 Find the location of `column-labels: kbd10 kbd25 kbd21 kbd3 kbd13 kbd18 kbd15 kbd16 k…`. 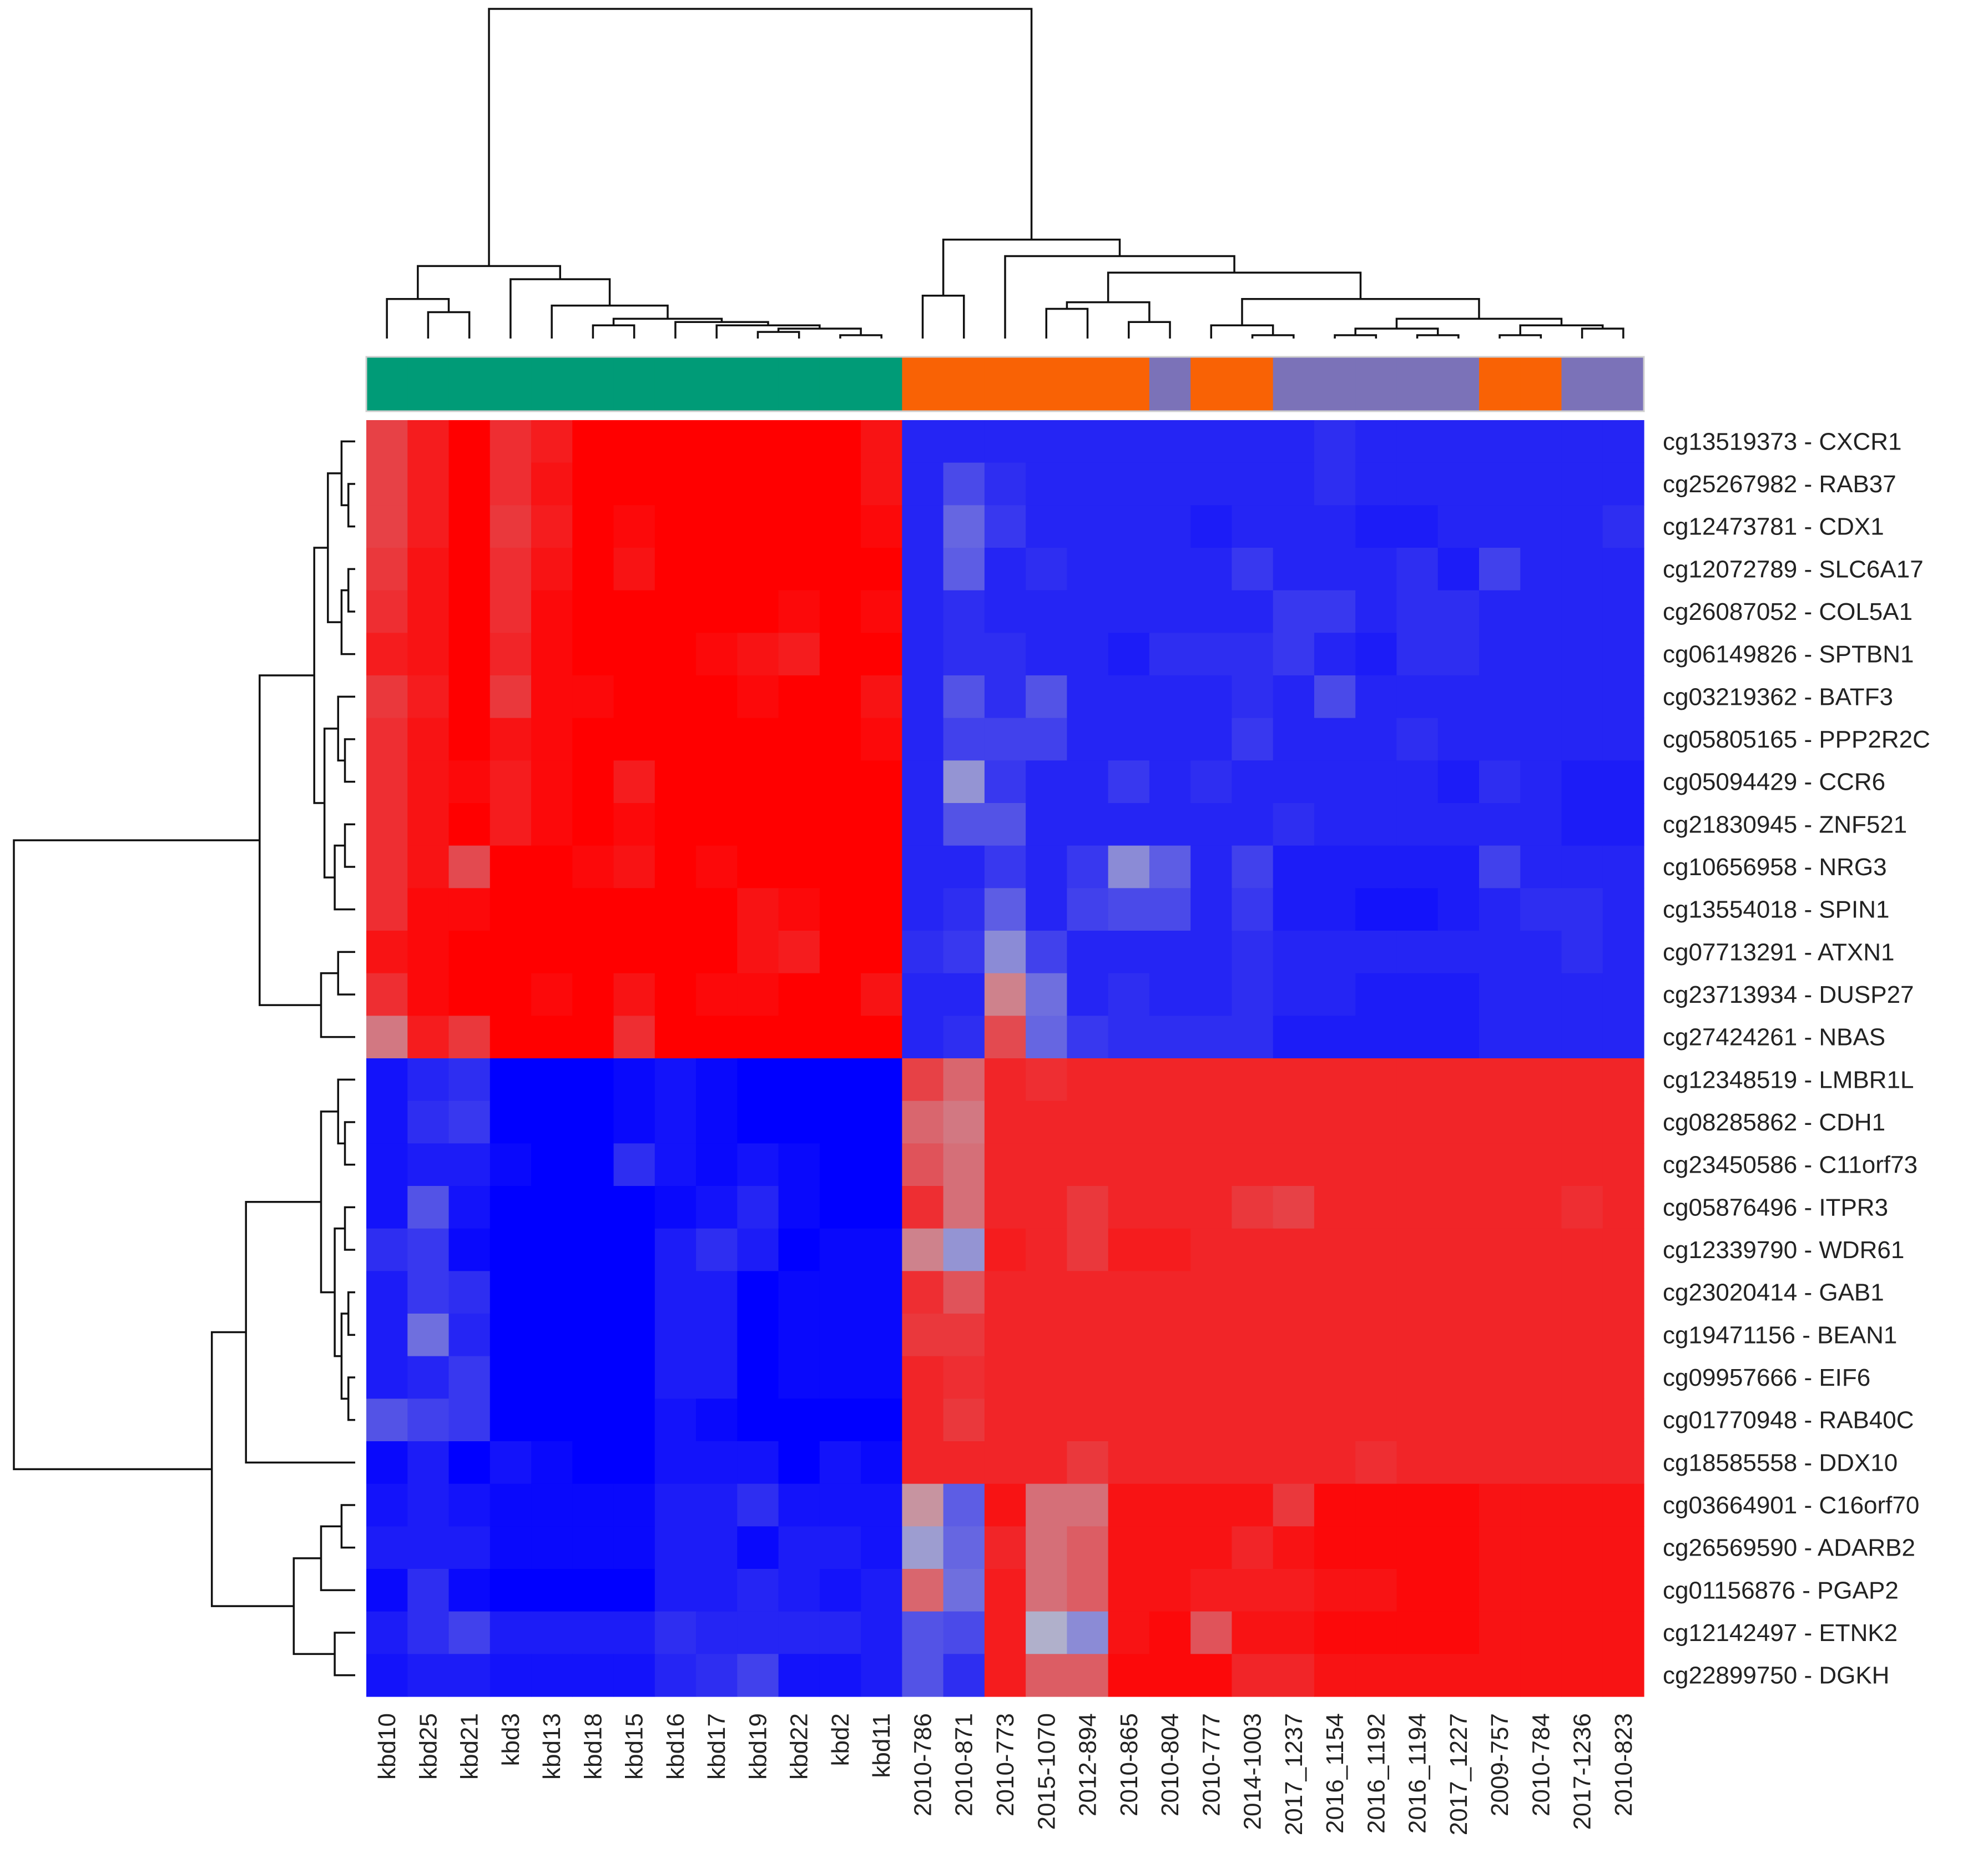

column-labels: kbd10 kbd25 kbd21 kbd3 kbd13 kbd18 kbd15 kbd16 k… is located at coordinates (1005, 1774).